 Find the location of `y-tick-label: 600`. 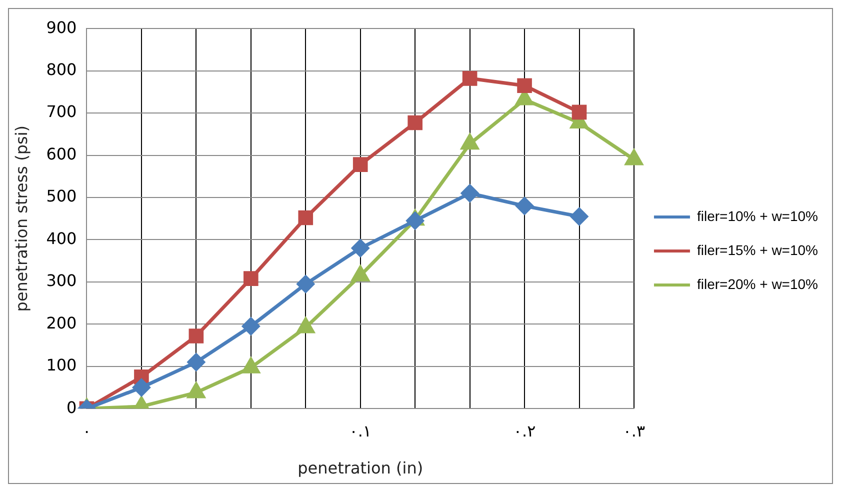

y-tick-label: 600 is located at coordinates (61, 154).